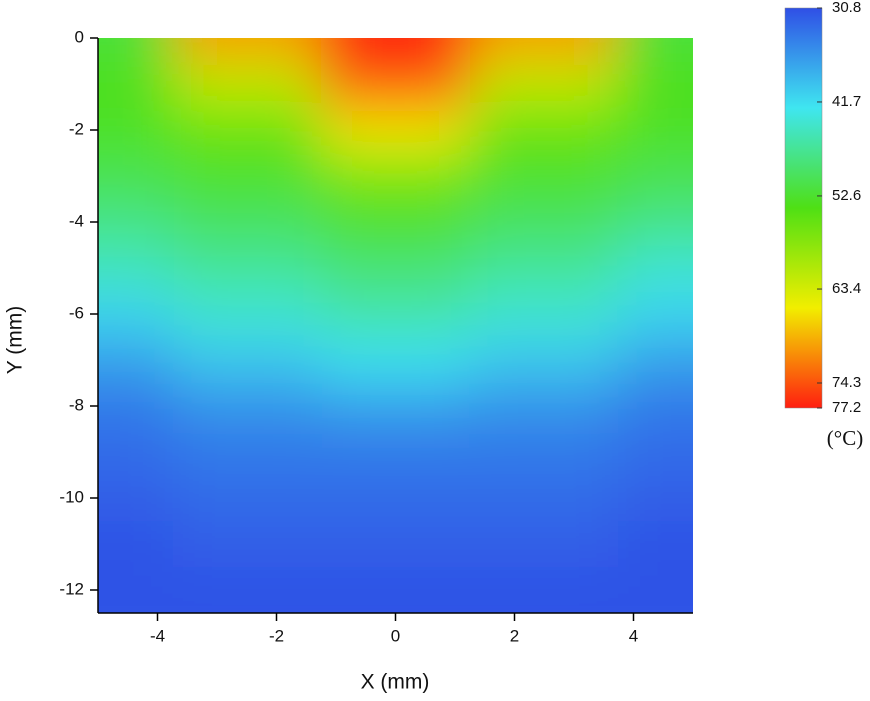  I want to click on colorbar-tick-label: 30.8, so click(846, 8).